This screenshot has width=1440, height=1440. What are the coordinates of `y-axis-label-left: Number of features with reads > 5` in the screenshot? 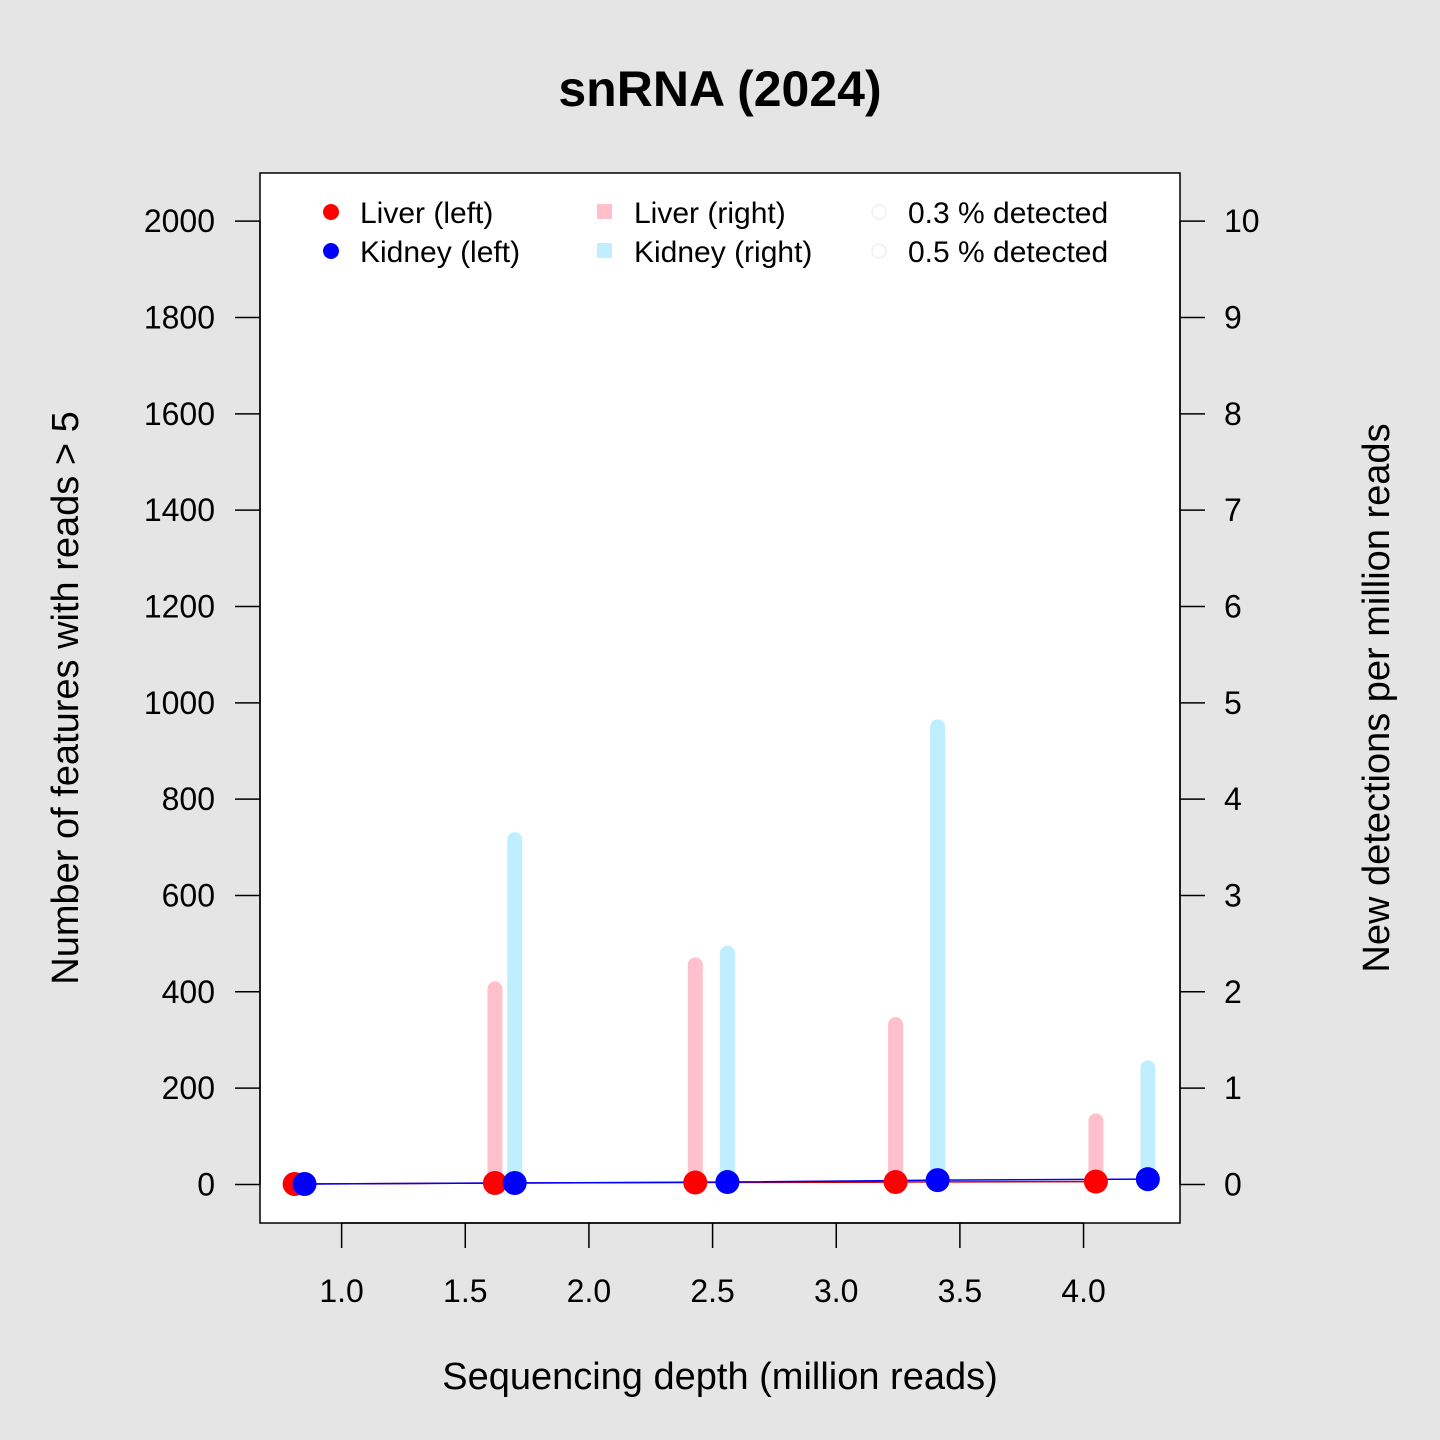 It's located at (66, 697).